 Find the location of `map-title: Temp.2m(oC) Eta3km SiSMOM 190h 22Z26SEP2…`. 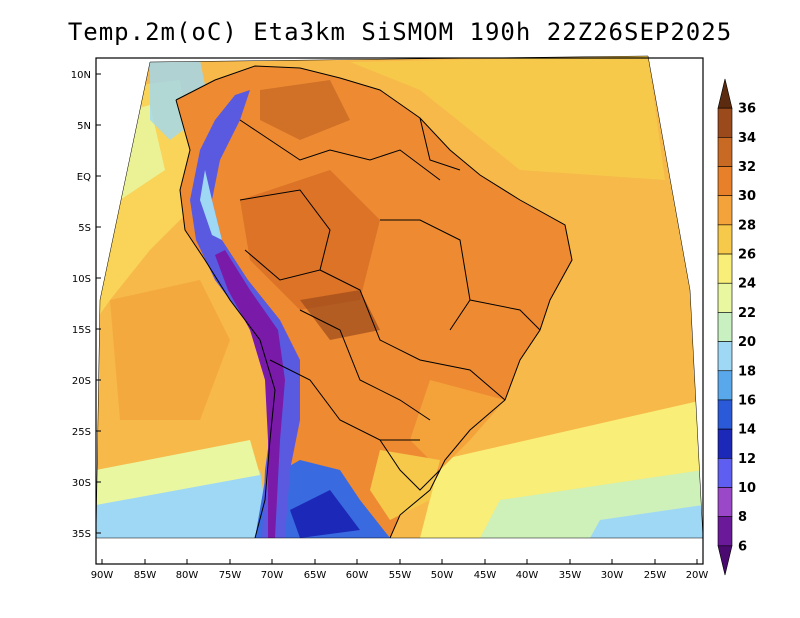

map-title: Temp.2m(oC) Eta3km SiSMOM 190h 22Z26SEP2… is located at coordinates (400, 32).